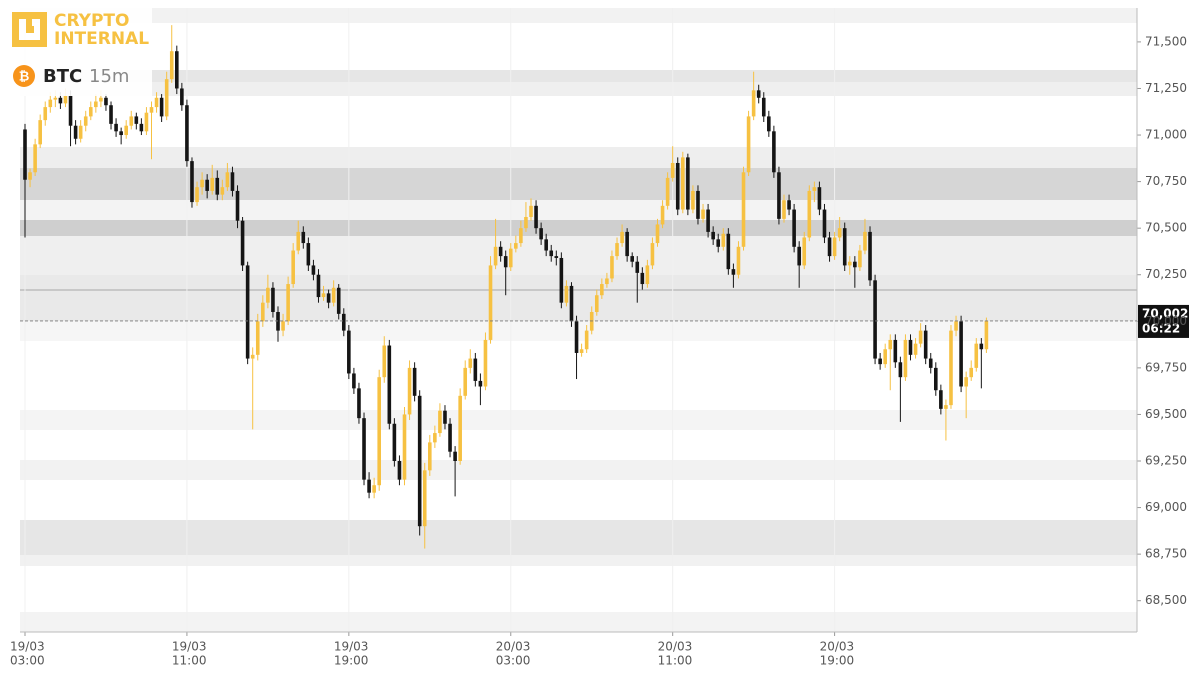 This screenshot has height=677, width=1200. Describe the element at coordinates (62, 76) in the screenshot. I see `symbol: BTC` at that location.